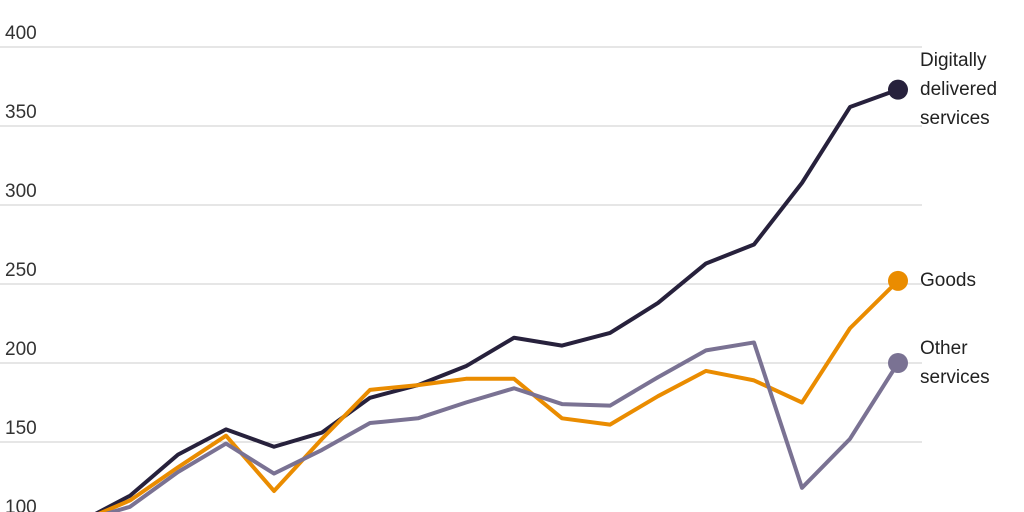 The height and width of the screenshot is (512, 1024). What do you see at coordinates (21, 428) in the screenshot?
I see `y-tick-label: 150` at bounding box center [21, 428].